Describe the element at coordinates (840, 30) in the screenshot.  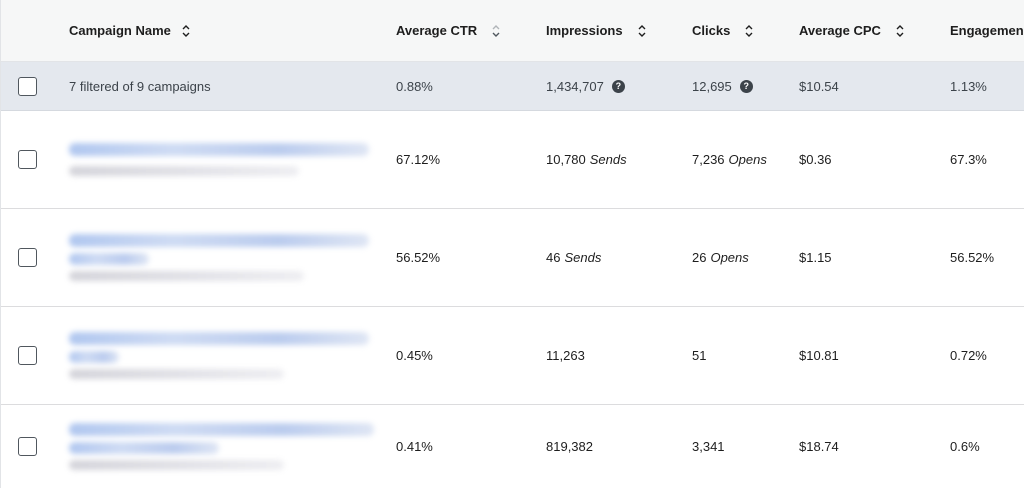
I see `column-header-label: Average CPC` at that location.